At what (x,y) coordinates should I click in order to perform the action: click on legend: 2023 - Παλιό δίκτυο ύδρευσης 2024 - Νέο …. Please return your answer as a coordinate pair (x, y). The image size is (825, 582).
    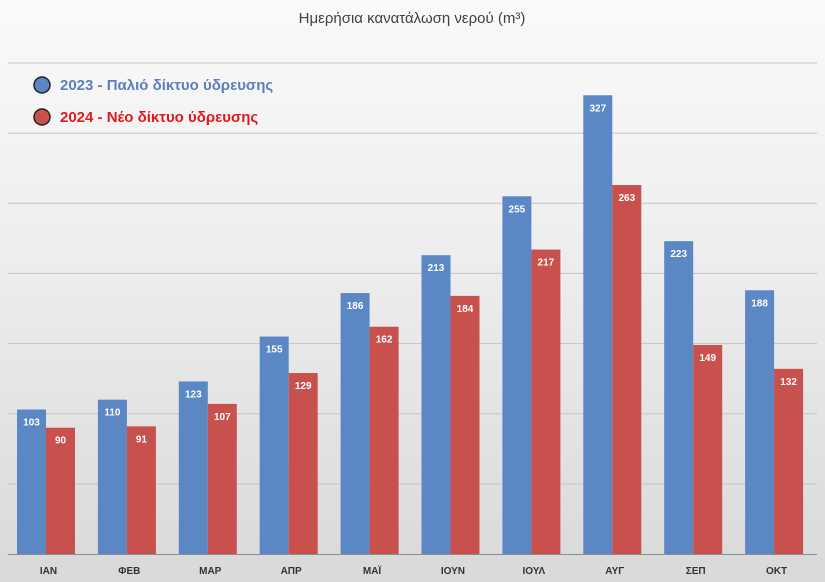
    Looking at the image, I should click on (153, 101).